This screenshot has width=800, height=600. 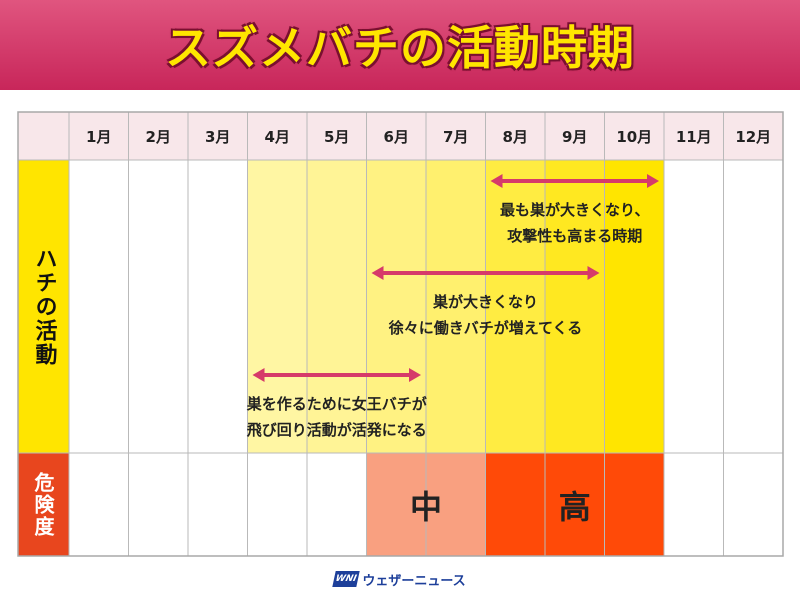 I want to click on month-header-row, so click(x=400, y=136).